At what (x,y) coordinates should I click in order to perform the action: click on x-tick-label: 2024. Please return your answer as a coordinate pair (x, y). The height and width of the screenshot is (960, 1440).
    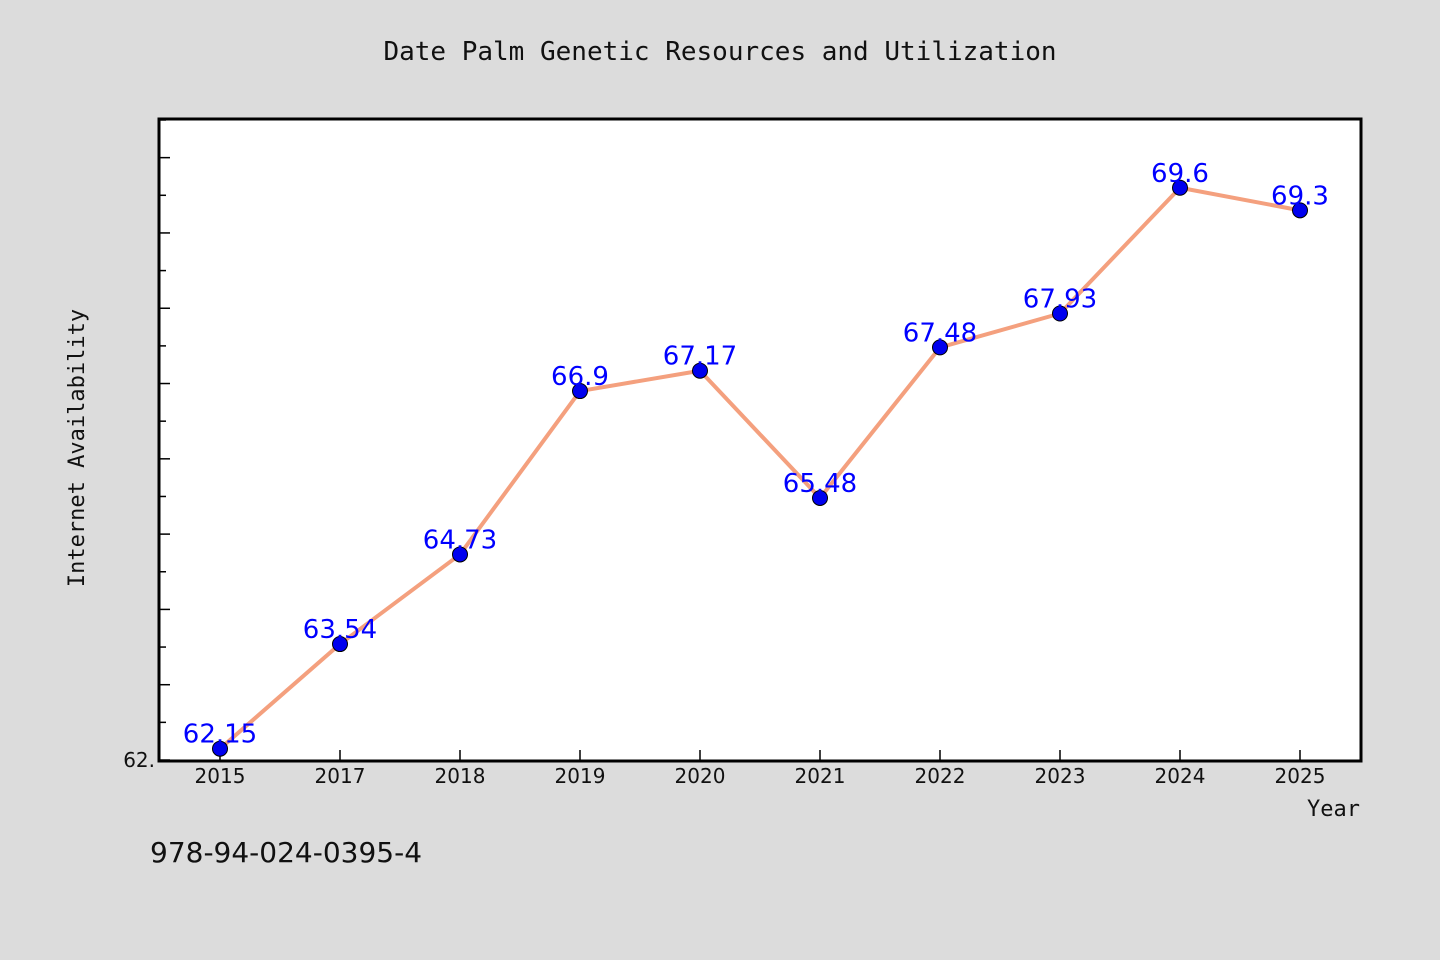
    Looking at the image, I should click on (1180, 776).